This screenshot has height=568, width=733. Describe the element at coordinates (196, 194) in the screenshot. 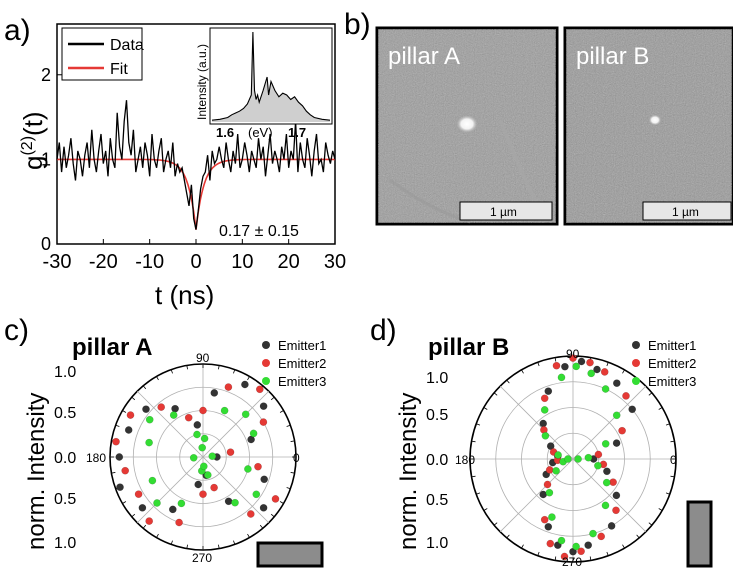

I see `fit-line` at that location.